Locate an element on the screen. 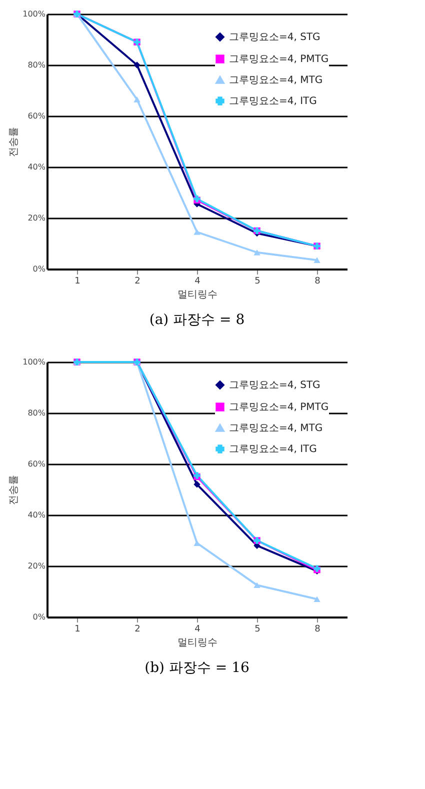  text: (a) 파장수 = 8 is located at coordinates (197, 320).